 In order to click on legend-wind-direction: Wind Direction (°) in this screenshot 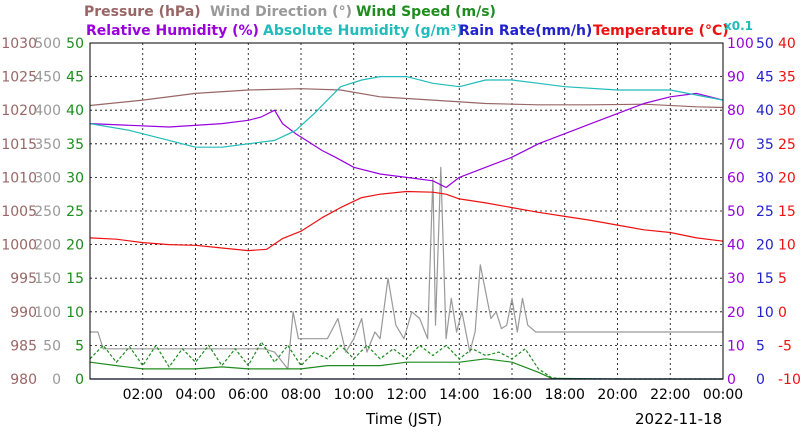, I will do `click(281, 12)`.